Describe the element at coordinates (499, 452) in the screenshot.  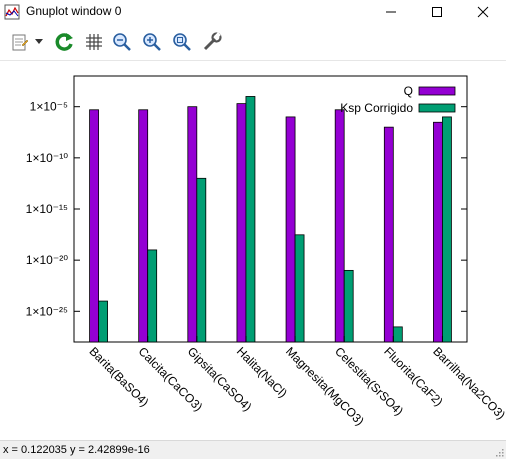
I see `resize-grip-icon` at that location.